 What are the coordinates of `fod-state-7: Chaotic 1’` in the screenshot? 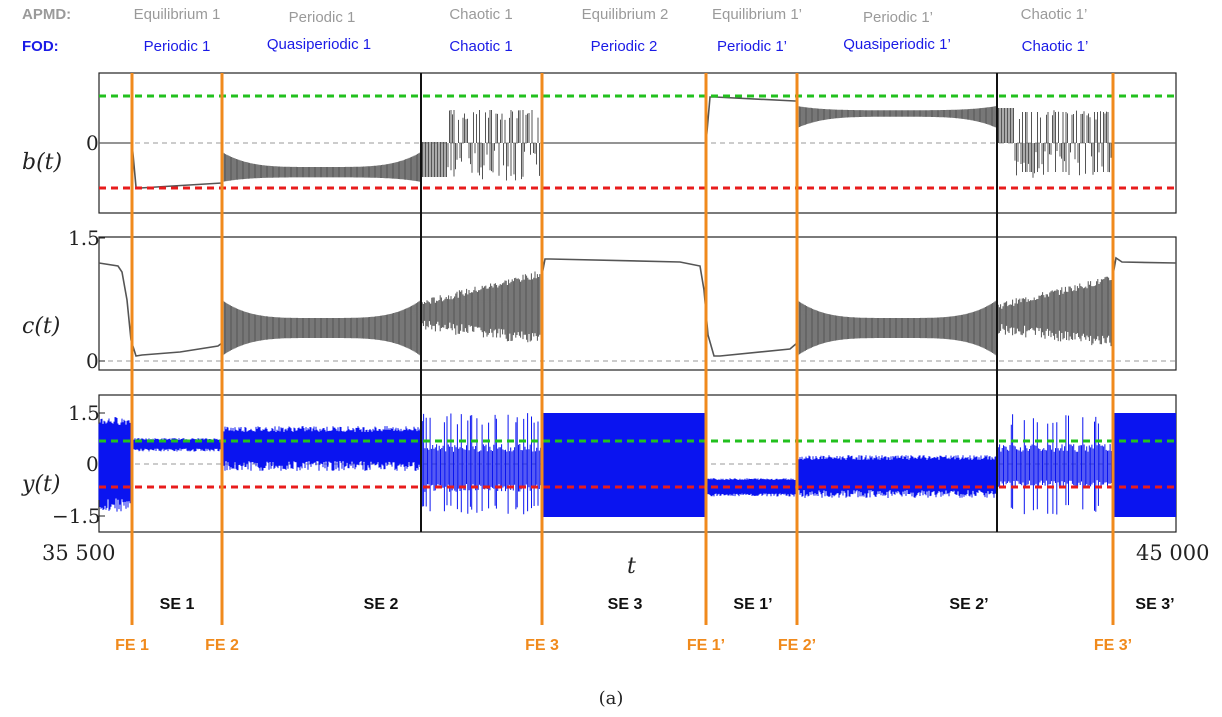 It's located at (1055, 46).